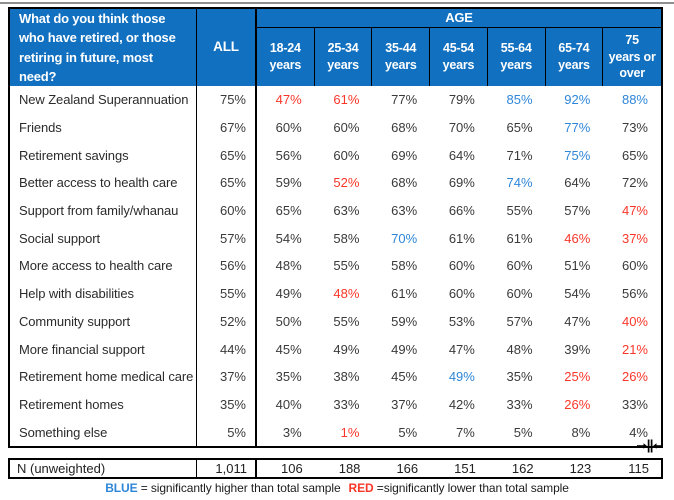 The image size is (674, 500). What do you see at coordinates (516, 155) in the screenshot?
I see `value-cell: 71%` at bounding box center [516, 155].